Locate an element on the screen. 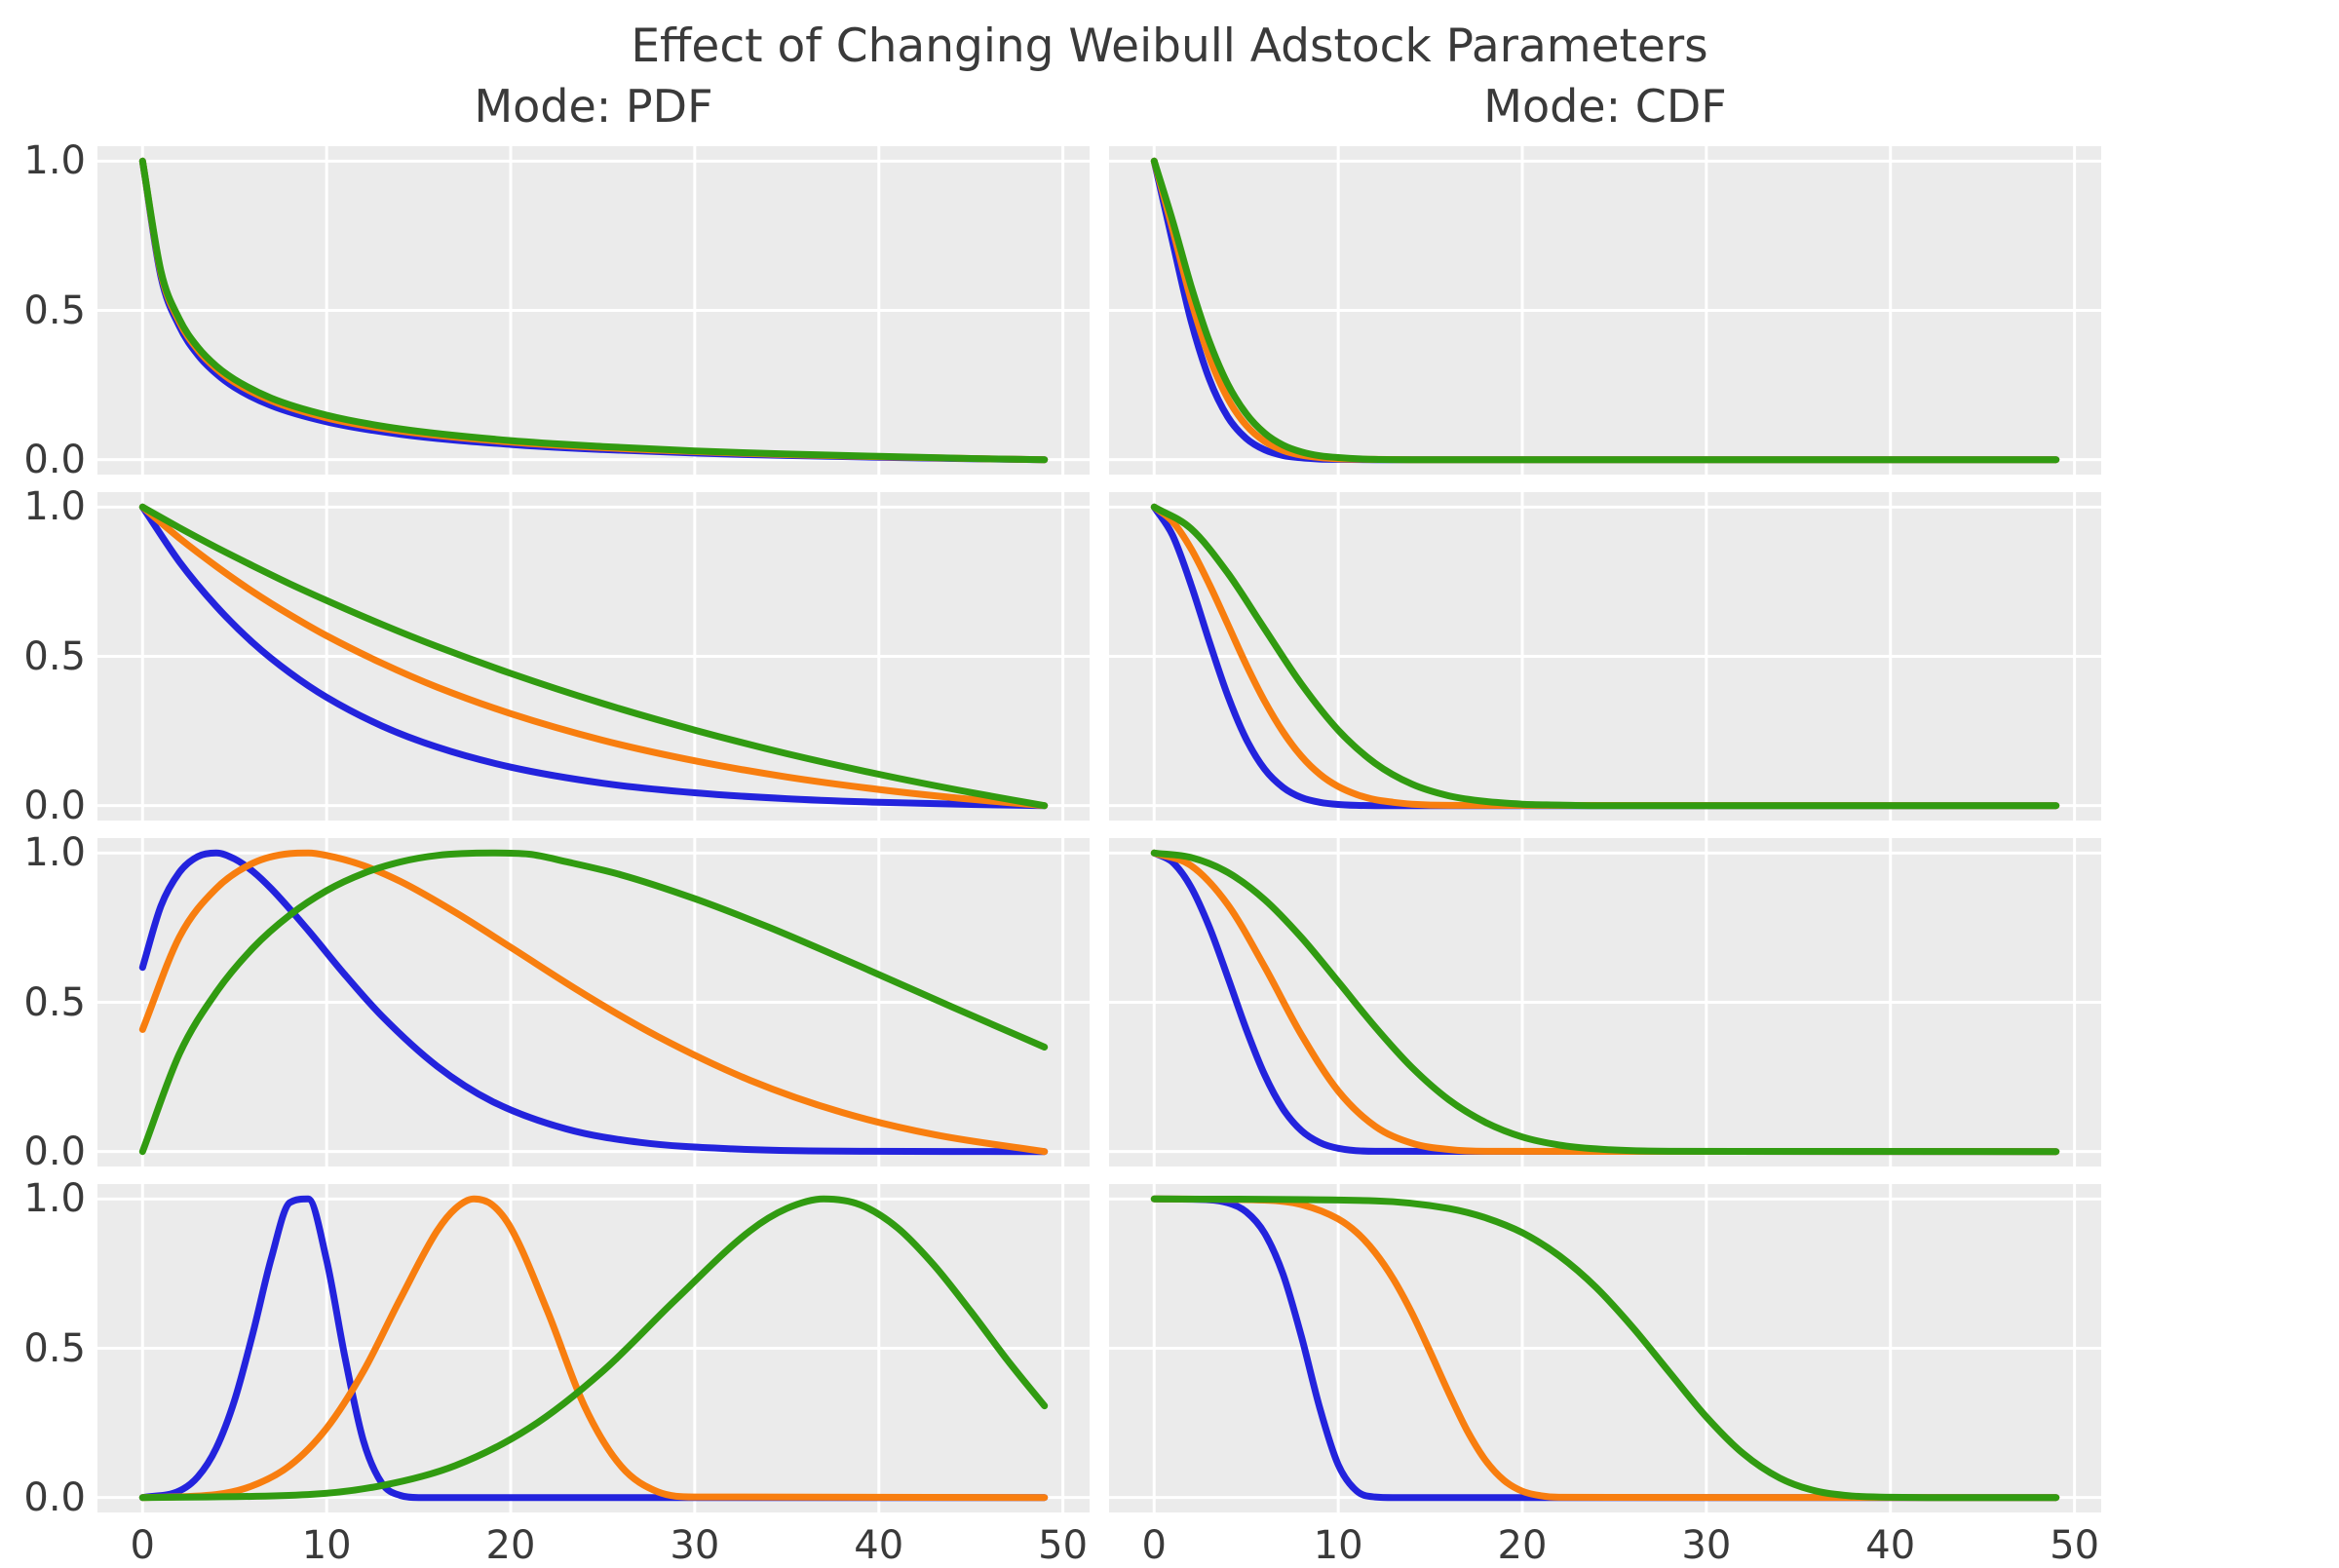 Image resolution: width=2339 pixels, height=1568 pixels. panel-row3-pdf is located at coordinates (593, 1002).